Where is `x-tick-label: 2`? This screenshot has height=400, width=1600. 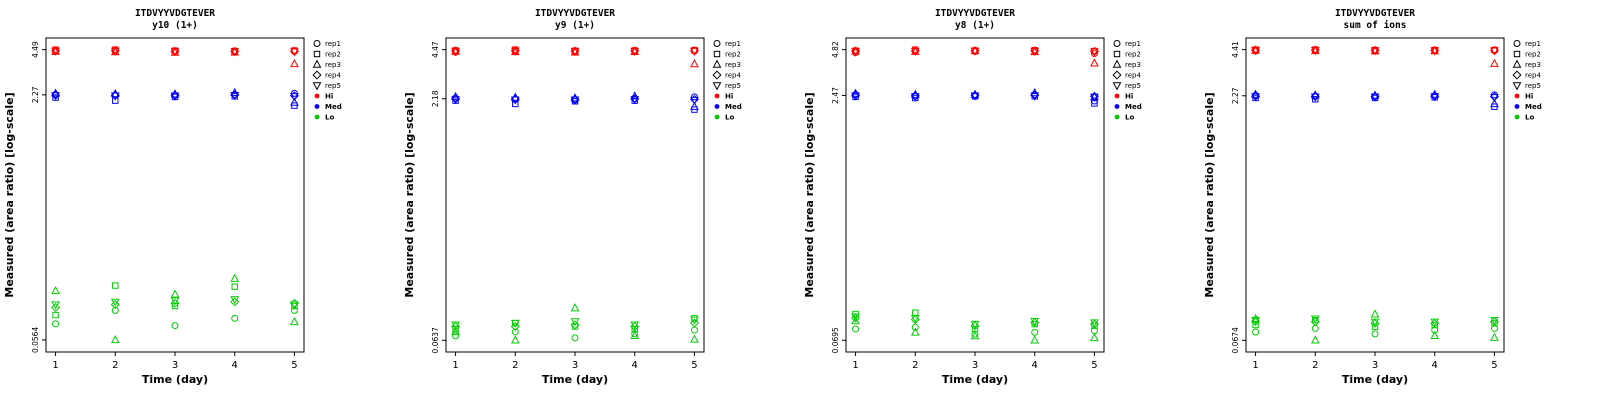
x-tick-label: 2 is located at coordinates (1315, 365).